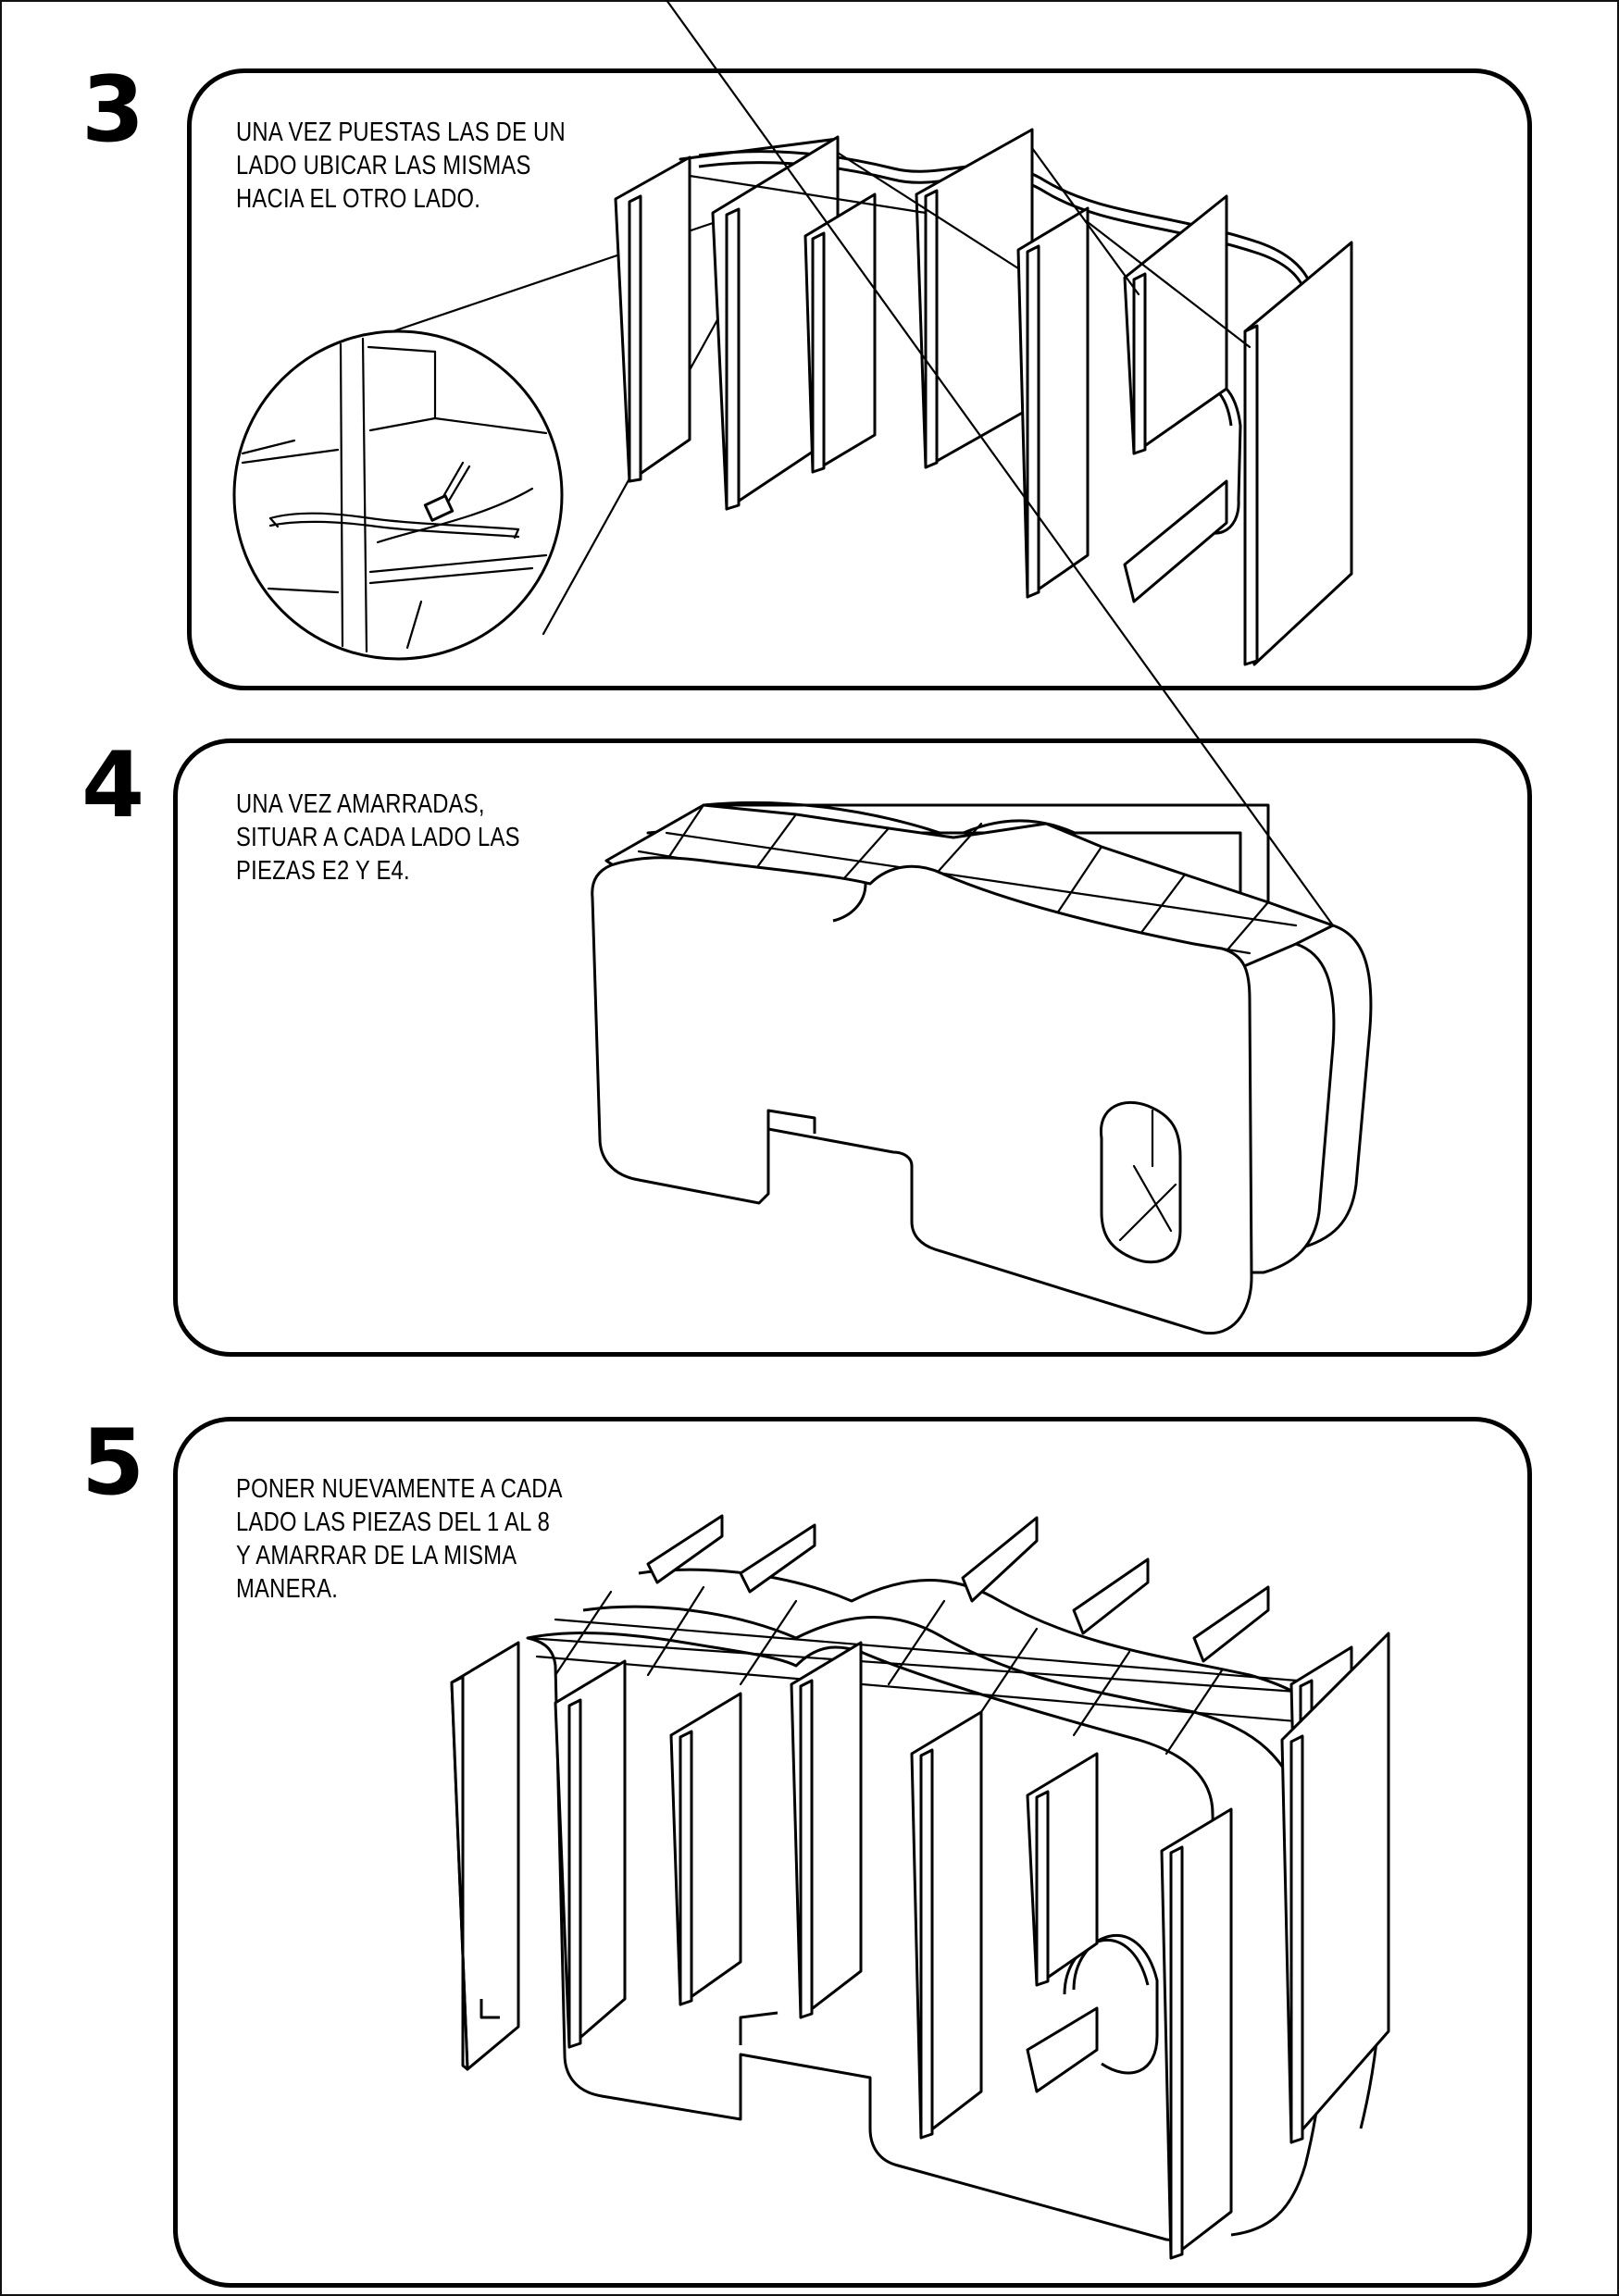  Describe the element at coordinates (113, 1463) in the screenshot. I see `step-number-5: 5` at that location.